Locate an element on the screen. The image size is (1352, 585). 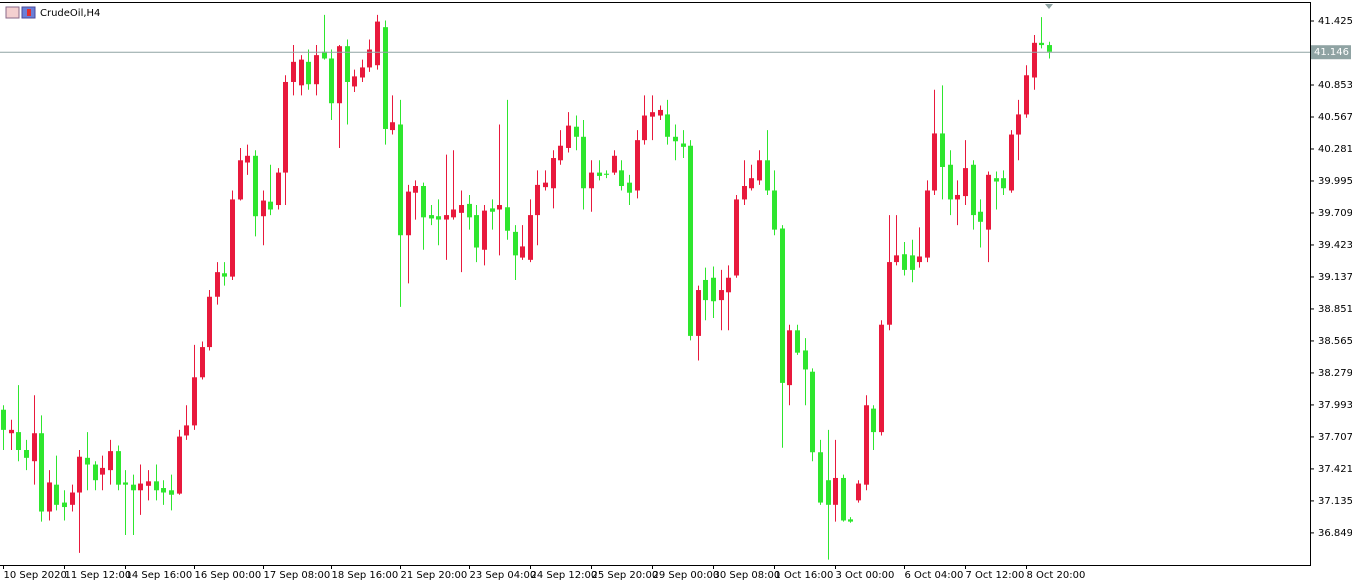
y-tick-label: 37.421 is located at coordinates (1335, 469).